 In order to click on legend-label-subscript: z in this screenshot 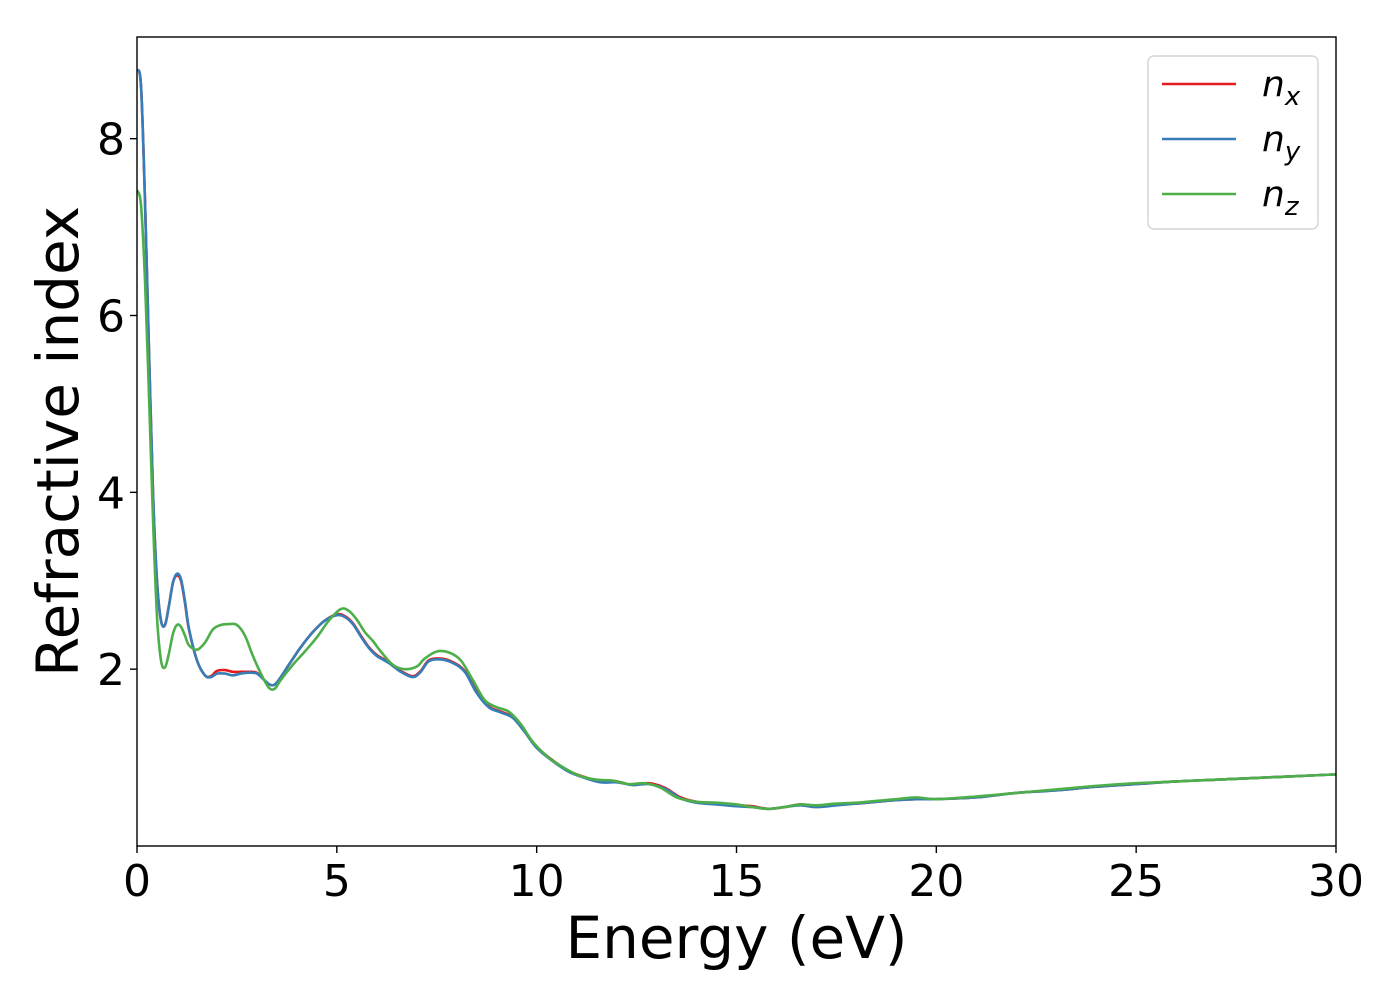, I will do `click(1292, 207)`.